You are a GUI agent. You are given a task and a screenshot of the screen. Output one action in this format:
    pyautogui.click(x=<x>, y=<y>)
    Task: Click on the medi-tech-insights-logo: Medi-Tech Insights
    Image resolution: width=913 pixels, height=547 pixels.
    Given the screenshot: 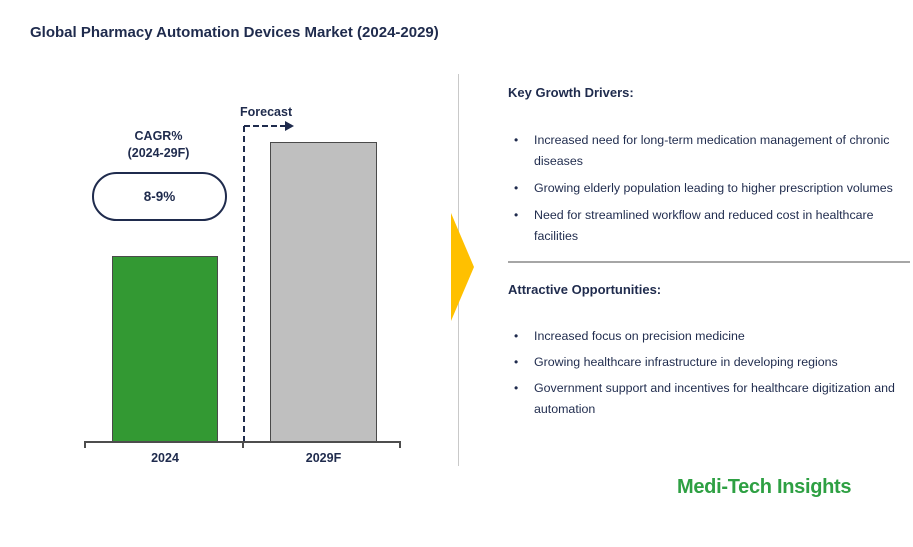 What is the action you would take?
    pyautogui.click(x=764, y=487)
    